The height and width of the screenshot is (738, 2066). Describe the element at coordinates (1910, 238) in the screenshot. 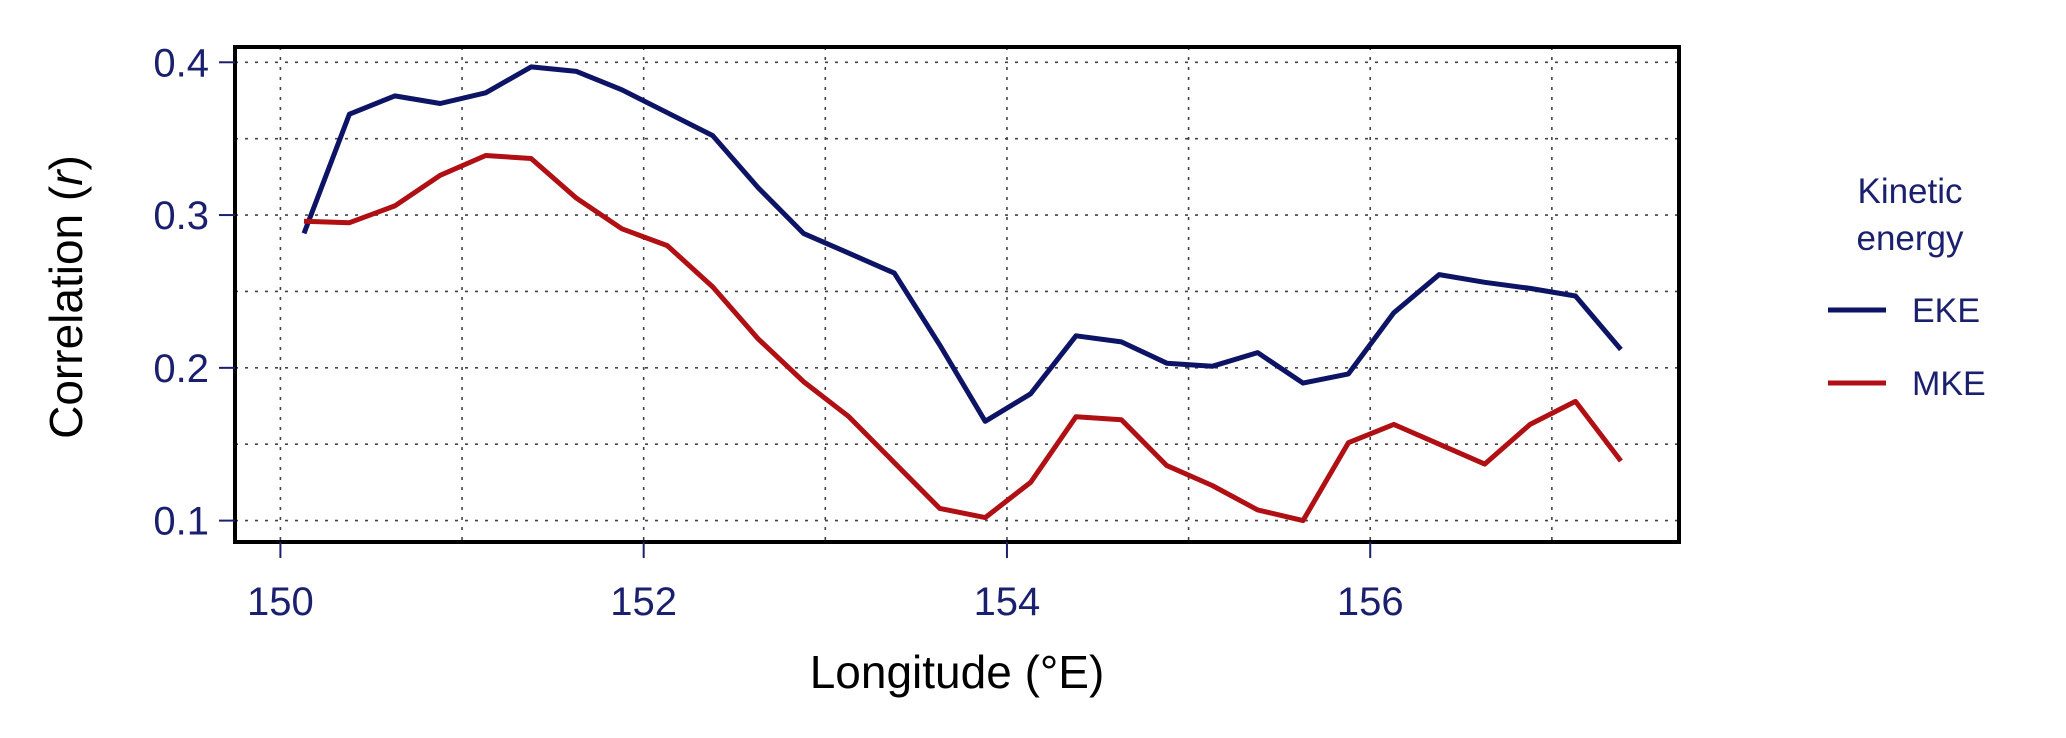

I see `legend-title-line2: energy` at that location.